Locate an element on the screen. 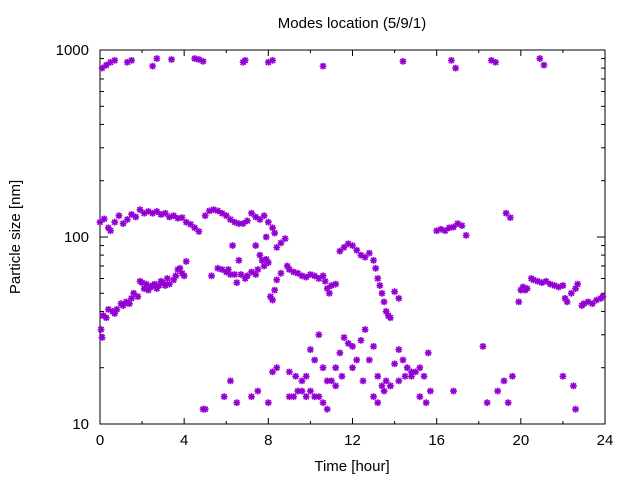 The width and height of the screenshot is (640, 480). x-axis-label: Time [hour] is located at coordinates (351, 466).